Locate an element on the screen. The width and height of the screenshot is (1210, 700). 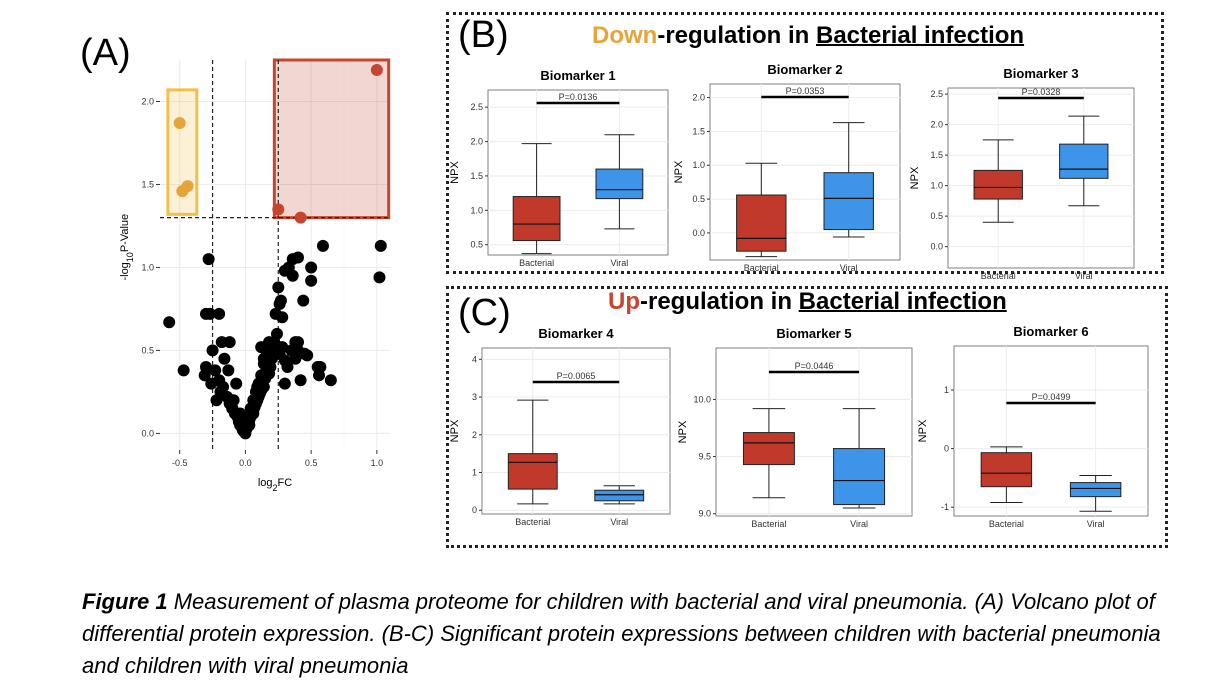
x-tick-label: 0.5 is located at coordinates (311, 463).